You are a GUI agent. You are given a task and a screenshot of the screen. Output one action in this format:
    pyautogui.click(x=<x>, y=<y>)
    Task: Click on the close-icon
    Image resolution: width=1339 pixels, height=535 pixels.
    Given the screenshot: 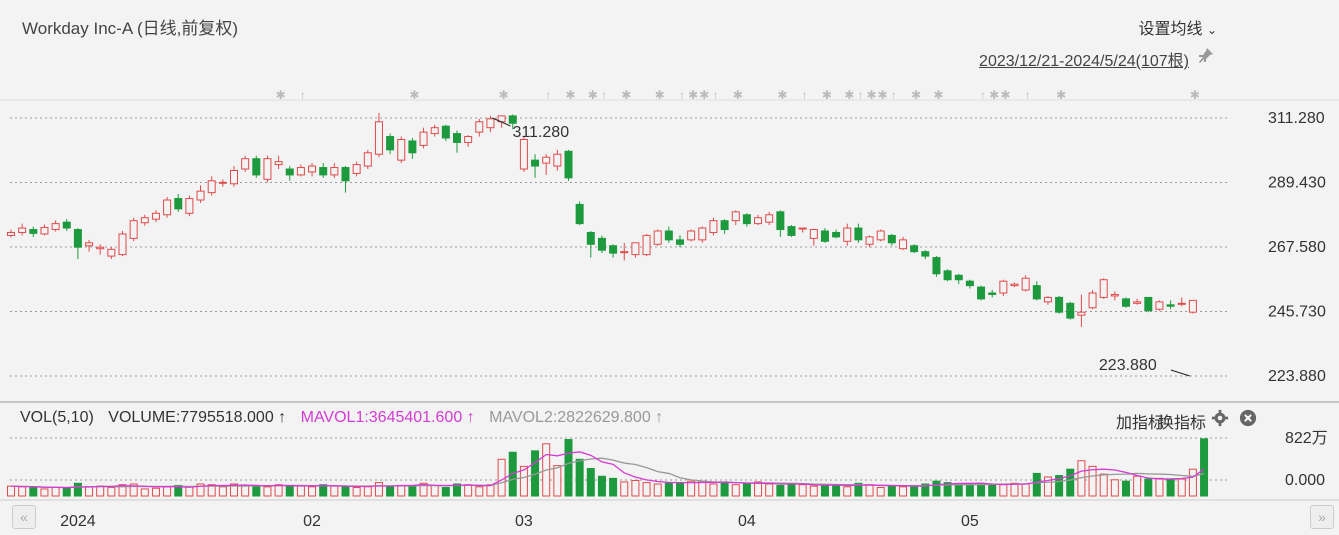 What is the action you would take?
    pyautogui.click(x=1248, y=418)
    